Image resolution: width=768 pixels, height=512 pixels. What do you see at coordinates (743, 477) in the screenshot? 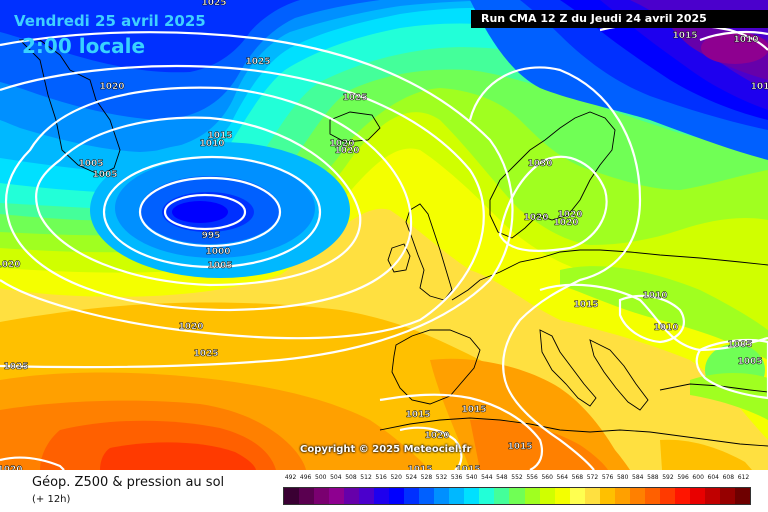
I see `scale-value: 612` at bounding box center [743, 477].